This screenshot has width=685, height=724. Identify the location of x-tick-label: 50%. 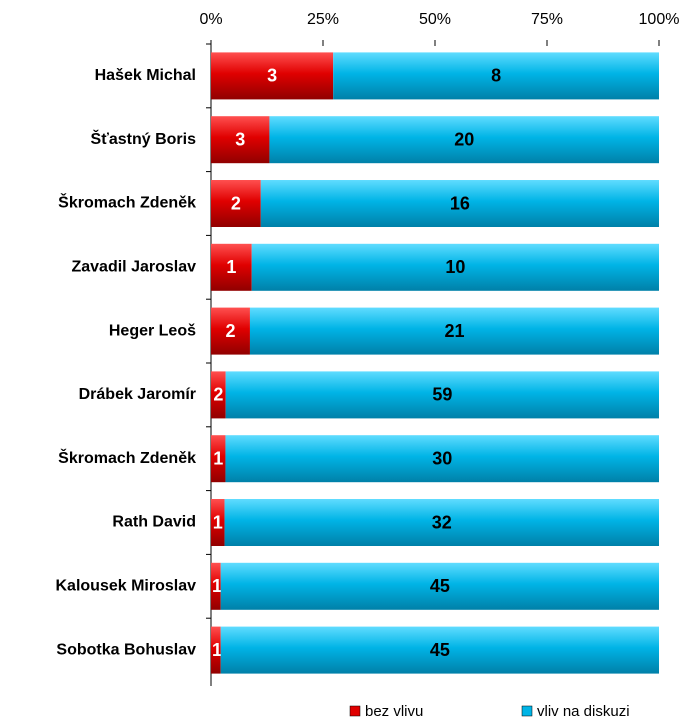
(435, 19).